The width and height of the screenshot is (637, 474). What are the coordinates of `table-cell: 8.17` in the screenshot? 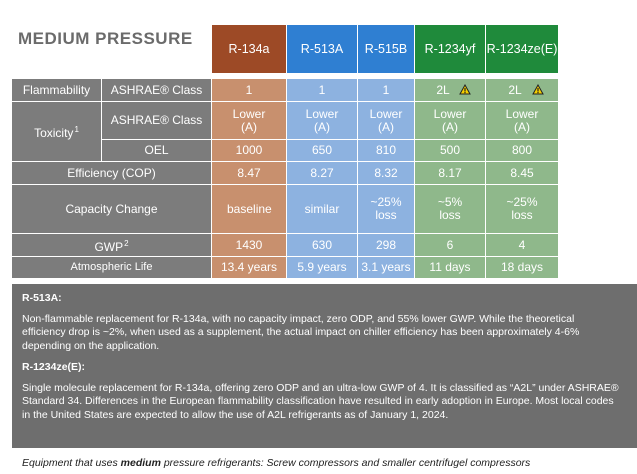 It's located at (450, 173).